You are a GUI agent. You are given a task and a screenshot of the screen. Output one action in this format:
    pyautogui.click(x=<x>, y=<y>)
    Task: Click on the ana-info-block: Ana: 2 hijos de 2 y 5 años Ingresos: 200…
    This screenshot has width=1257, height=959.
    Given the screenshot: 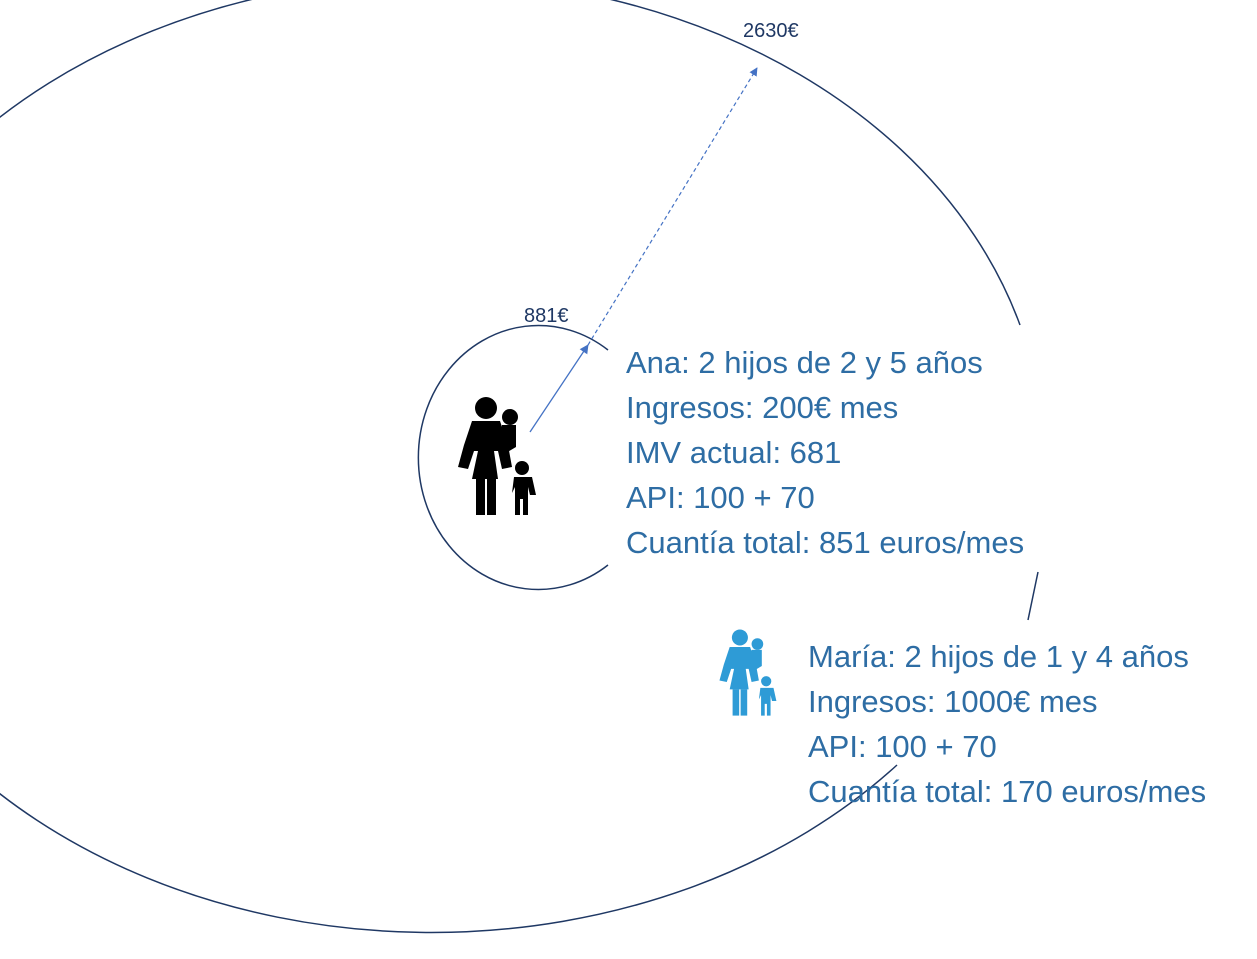 What is the action you would take?
    pyautogui.click(x=825, y=452)
    